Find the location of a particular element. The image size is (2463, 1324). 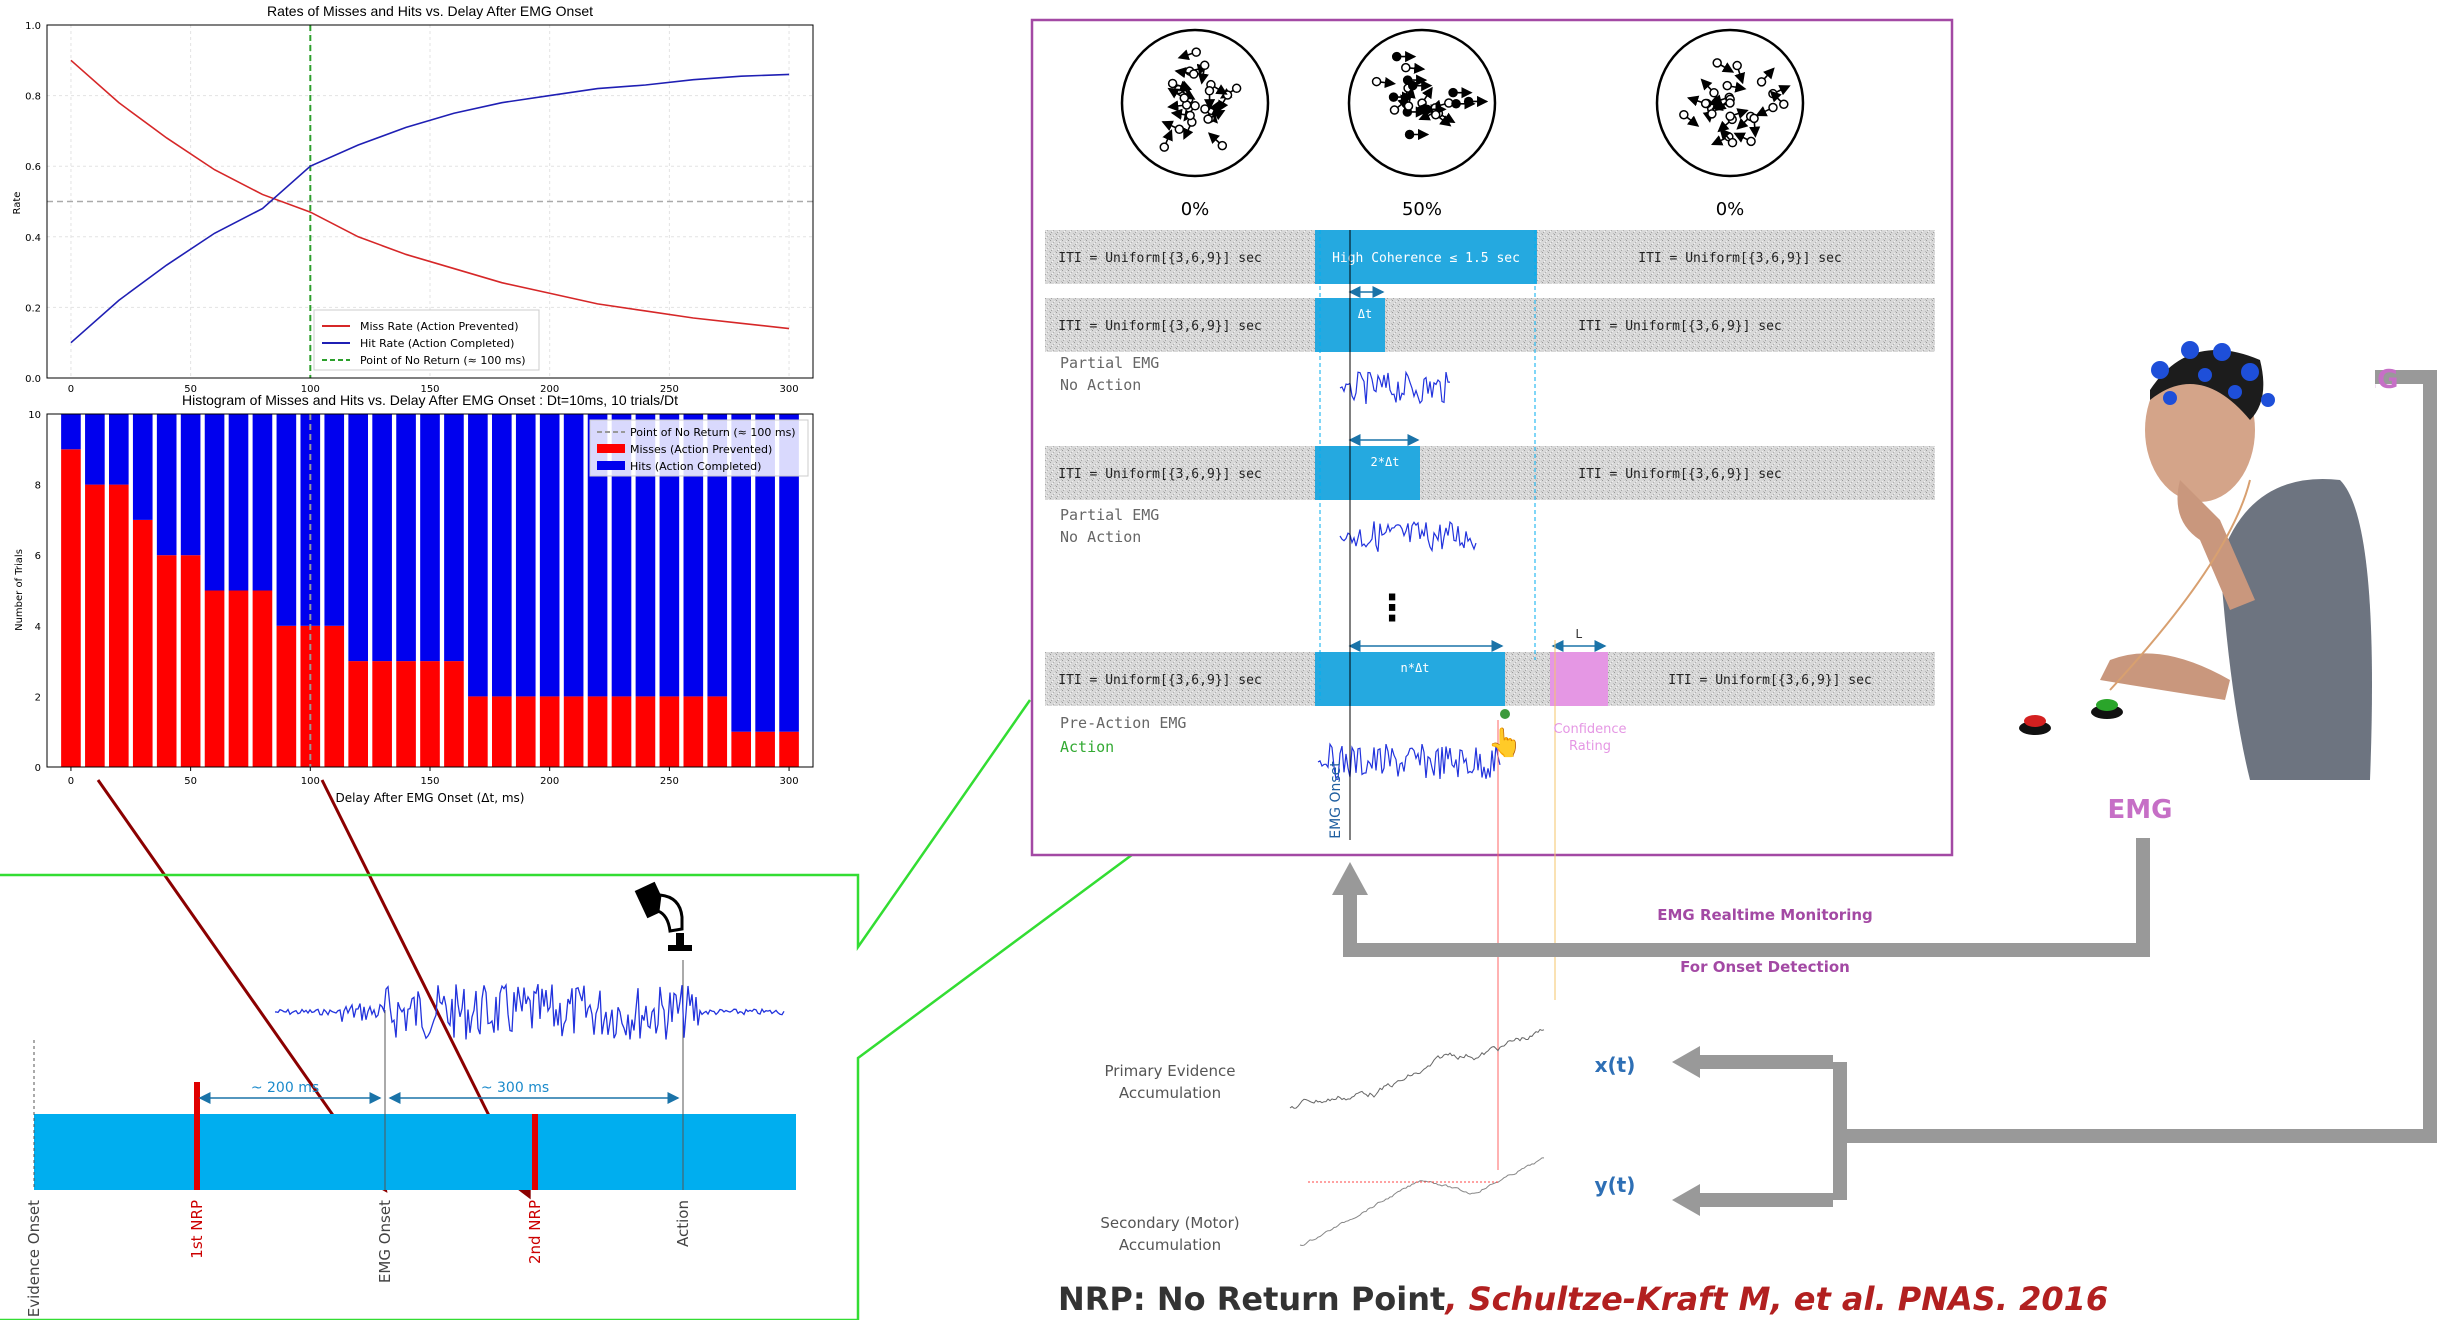

confidence-text-1: Confidence is located at coordinates (1589, 729).